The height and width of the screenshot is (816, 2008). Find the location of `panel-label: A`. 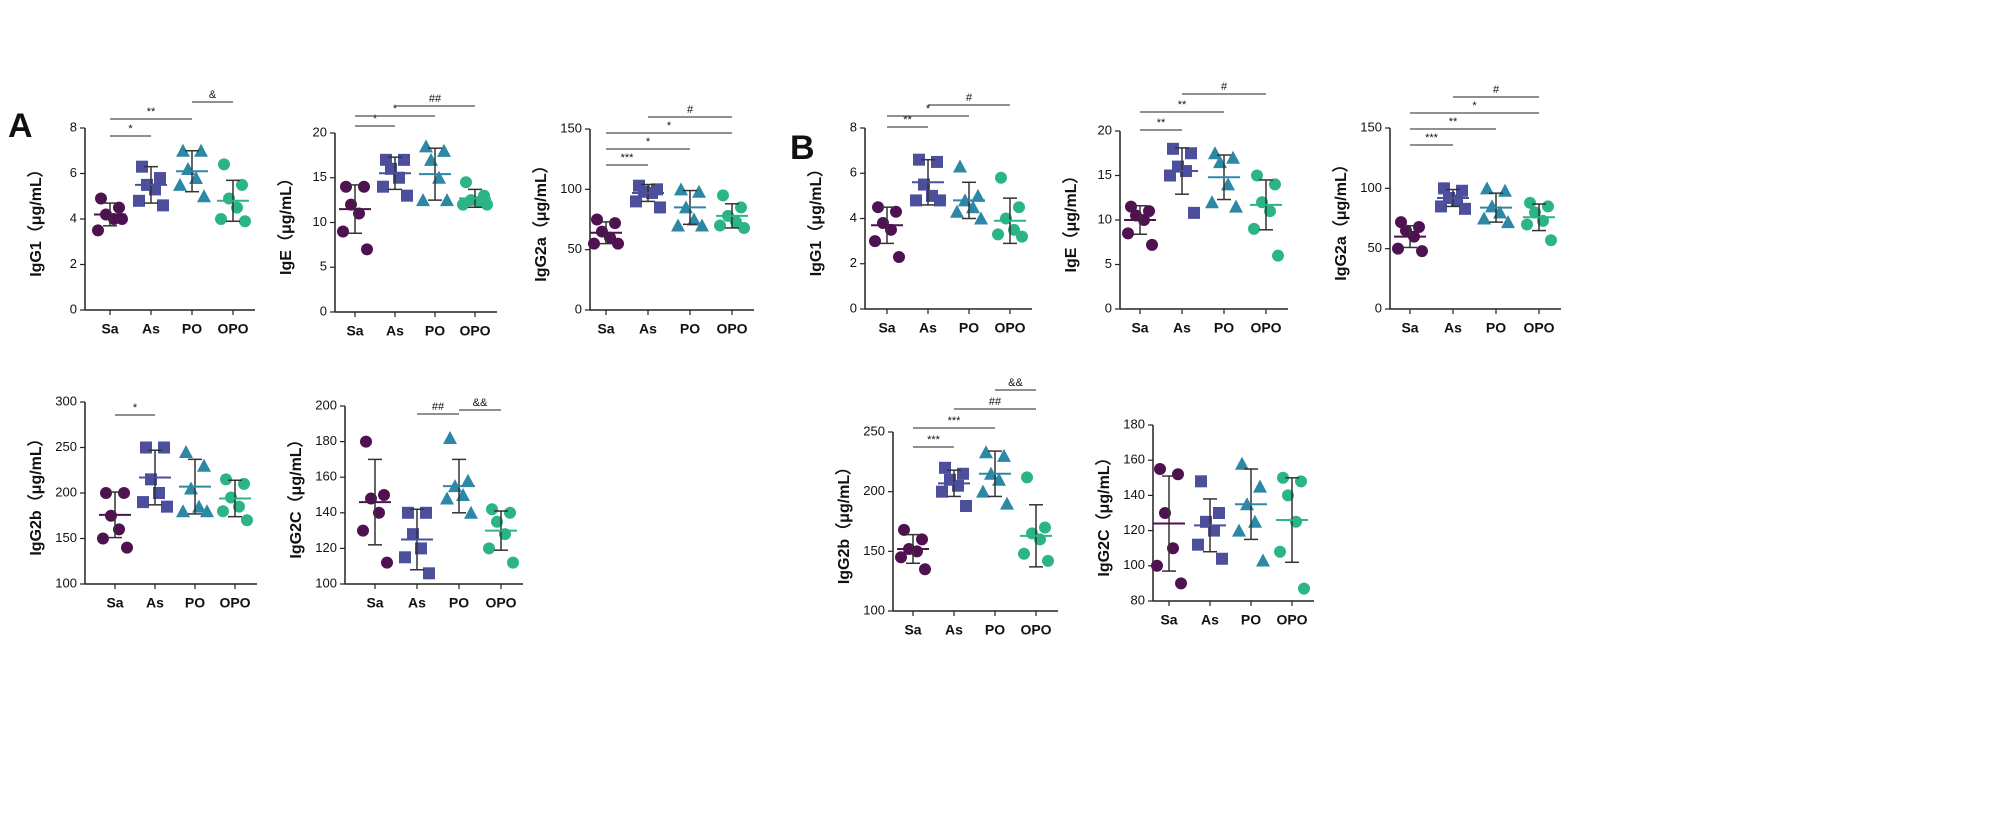

panel-label: A is located at coordinates (20, 126).